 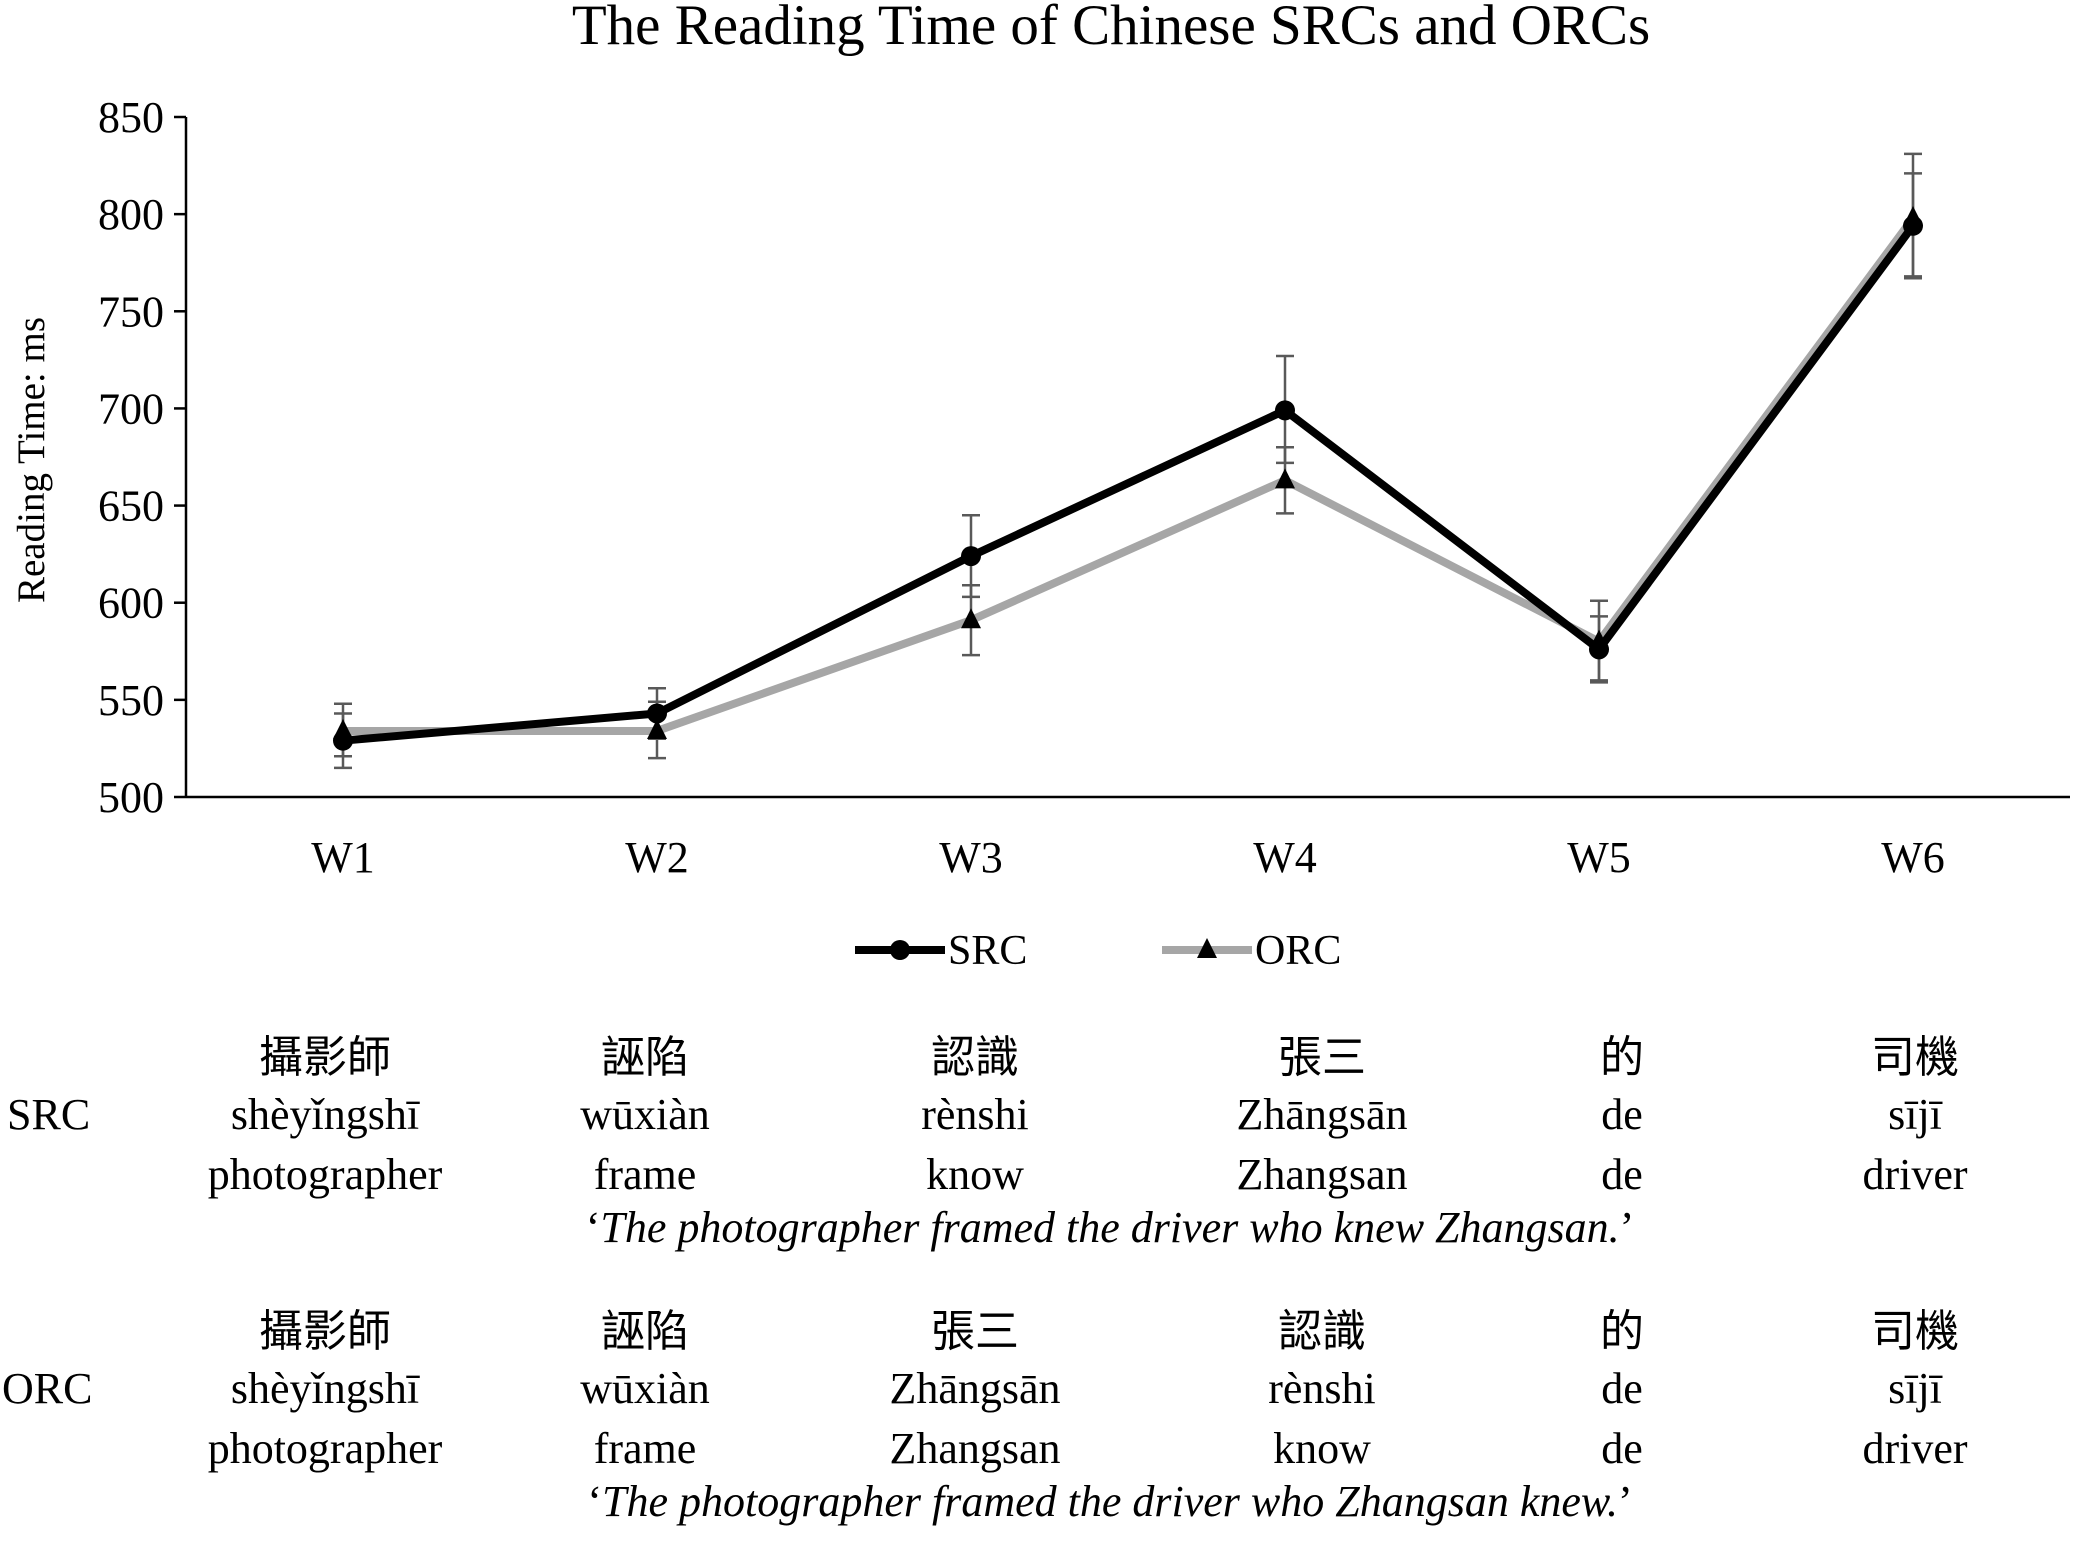 I want to click on x-tick-labels: W1 W2 W3 W4 W5 W6, so click(x=1128, y=857).